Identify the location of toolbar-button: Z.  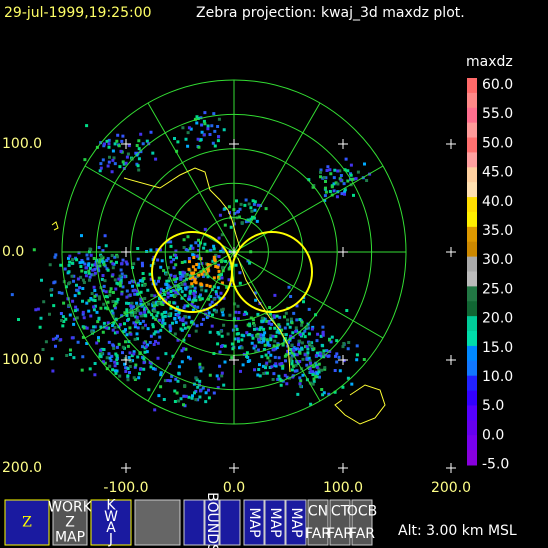
(27, 522).